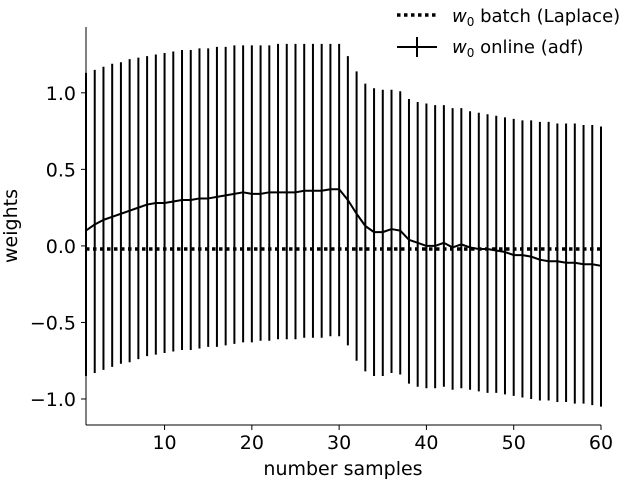  What do you see at coordinates (252, 443) in the screenshot?
I see `x-tick-label: 20` at bounding box center [252, 443].